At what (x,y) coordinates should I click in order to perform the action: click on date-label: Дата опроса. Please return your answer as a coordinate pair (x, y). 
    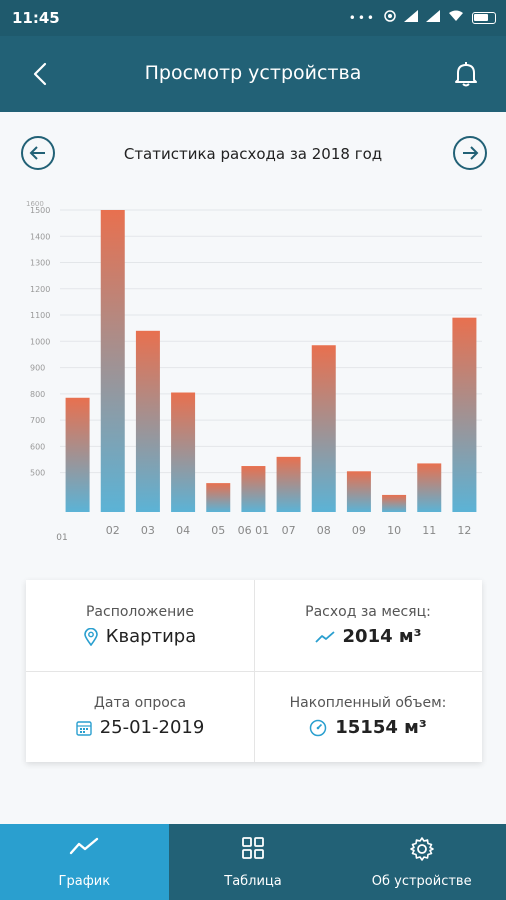
    Looking at the image, I should click on (140, 703).